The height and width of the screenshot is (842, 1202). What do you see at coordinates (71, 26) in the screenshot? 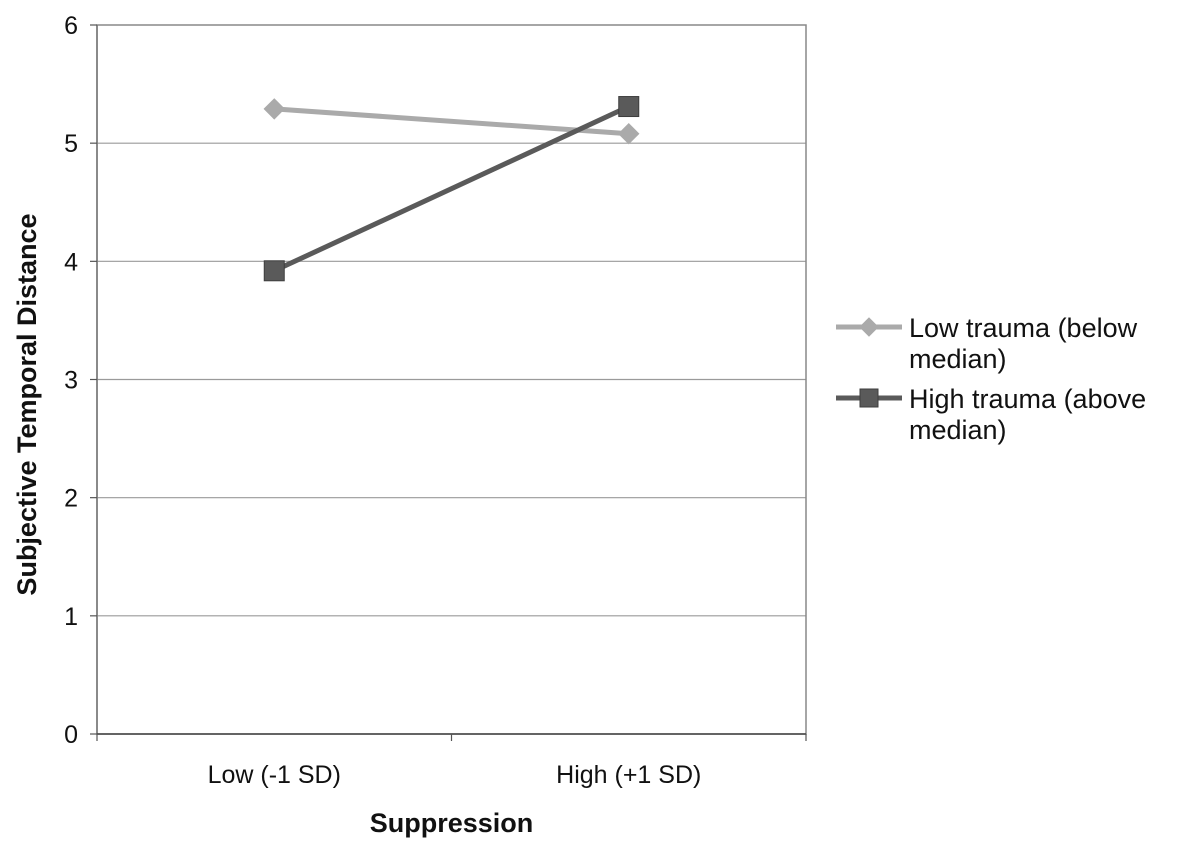
I see `y-tick-label: 6` at bounding box center [71, 26].